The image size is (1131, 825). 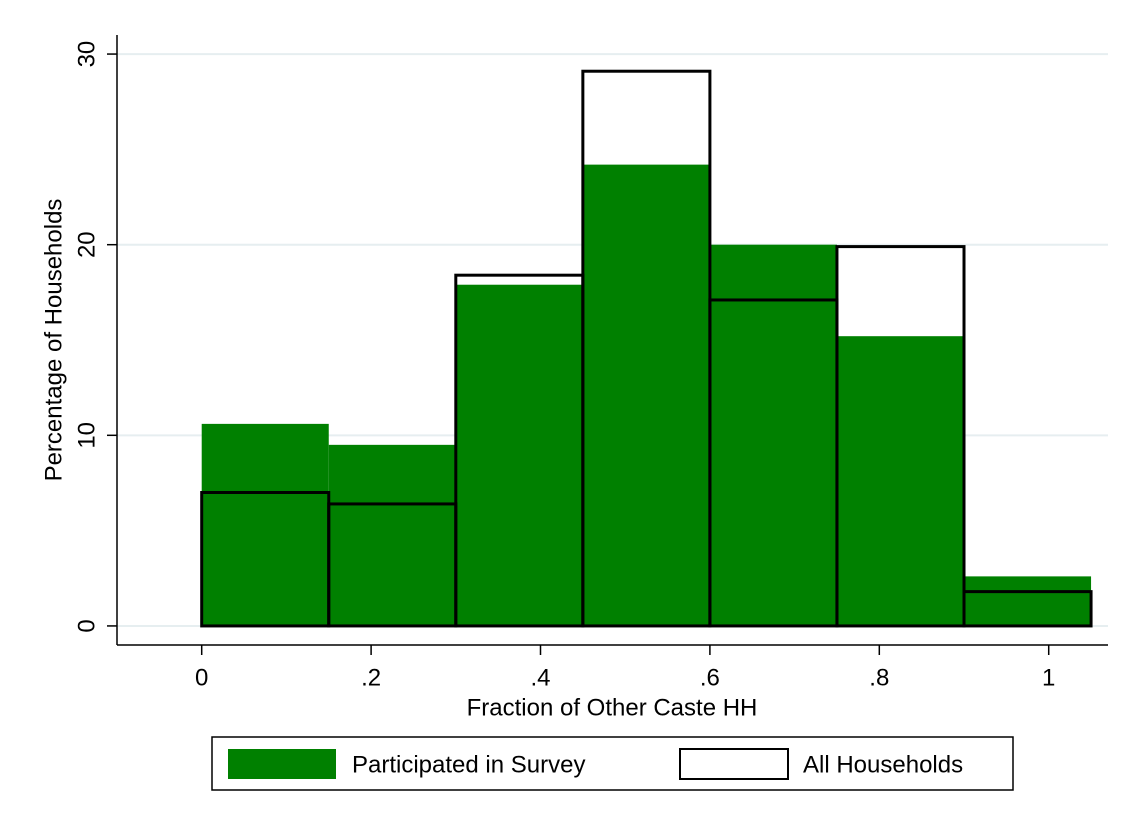 What do you see at coordinates (710, 677) in the screenshot?
I see `x-tick-label: .6` at bounding box center [710, 677].